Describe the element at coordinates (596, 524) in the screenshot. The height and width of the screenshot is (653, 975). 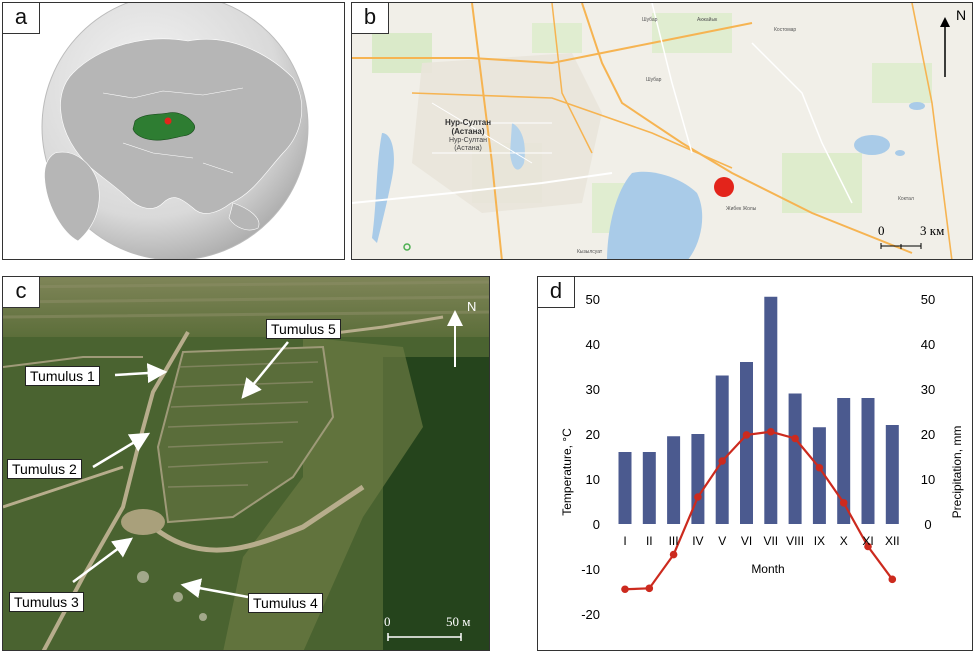
I see `y-left-tick-label: 0` at that location.